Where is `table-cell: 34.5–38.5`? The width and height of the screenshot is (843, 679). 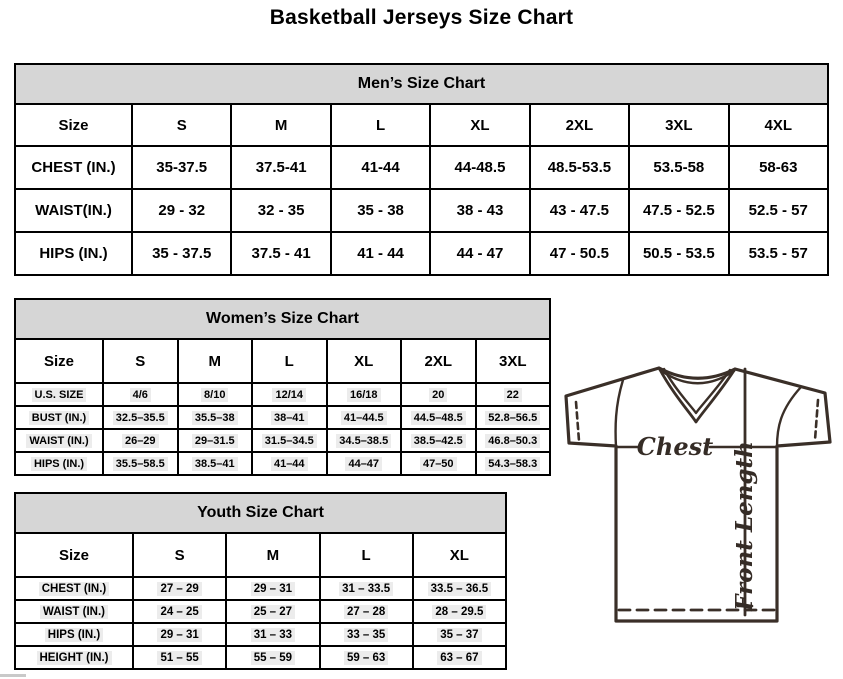
table-cell: 34.5–38.5 is located at coordinates (363, 440).